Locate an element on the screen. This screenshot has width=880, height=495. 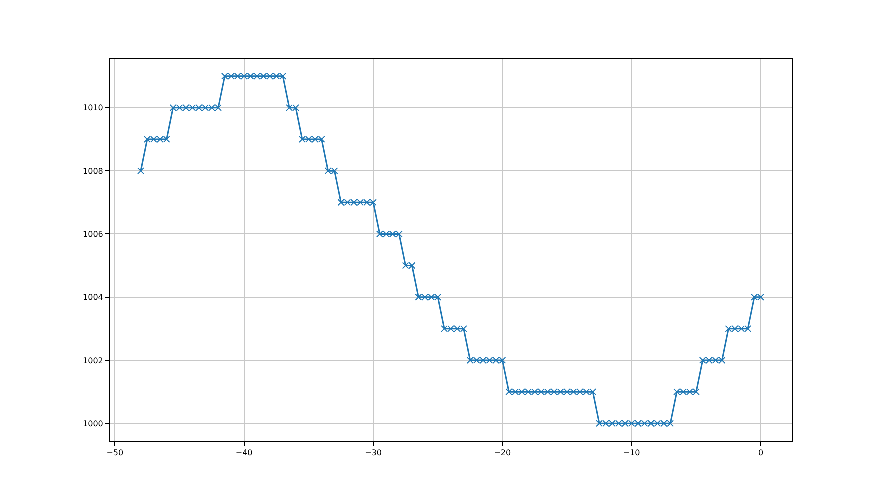
y-tick-label: 1010 is located at coordinates (93, 108).